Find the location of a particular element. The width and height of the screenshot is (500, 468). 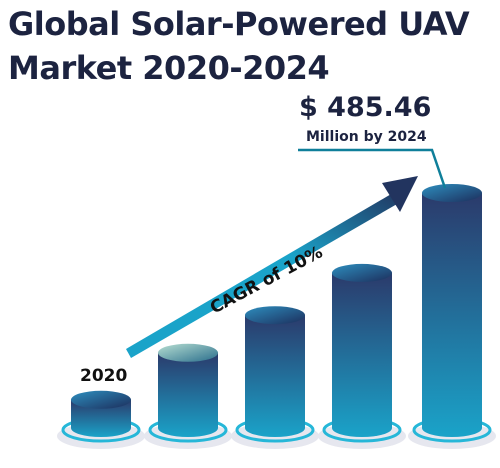

headline-subtitle: Million by 2024 is located at coordinates (366, 137).